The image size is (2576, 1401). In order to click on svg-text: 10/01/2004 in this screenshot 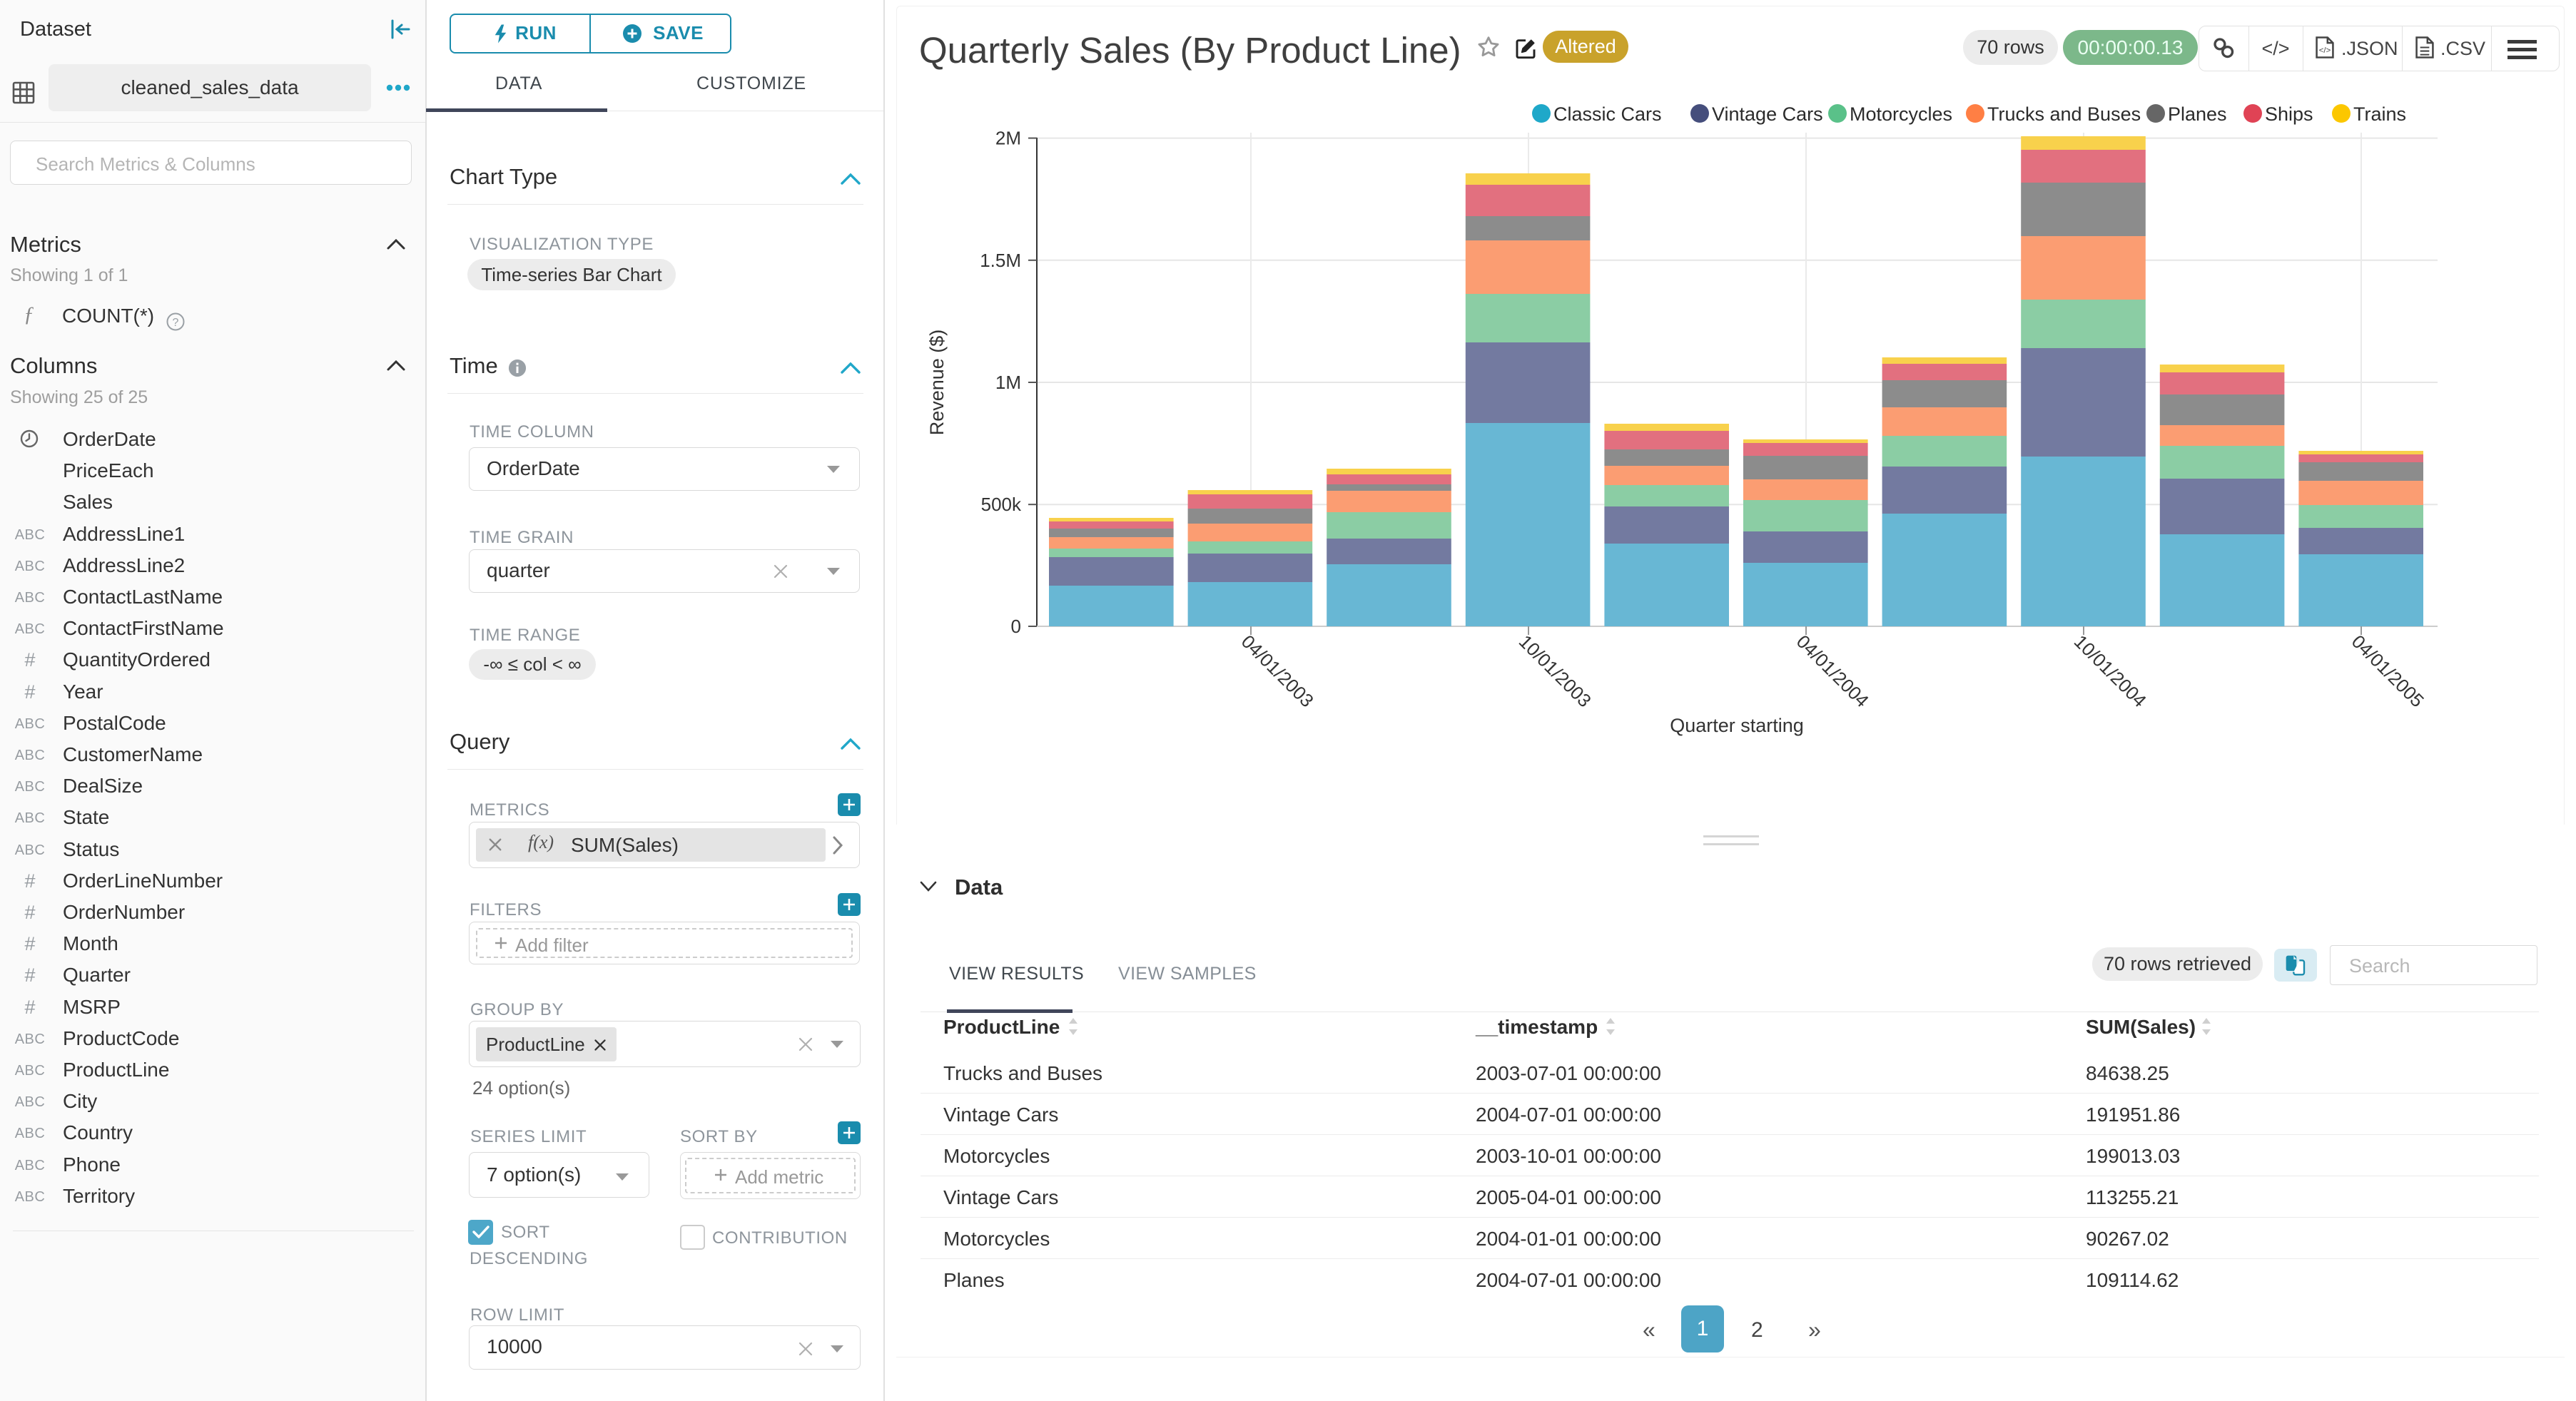, I will do `click(2110, 671)`.